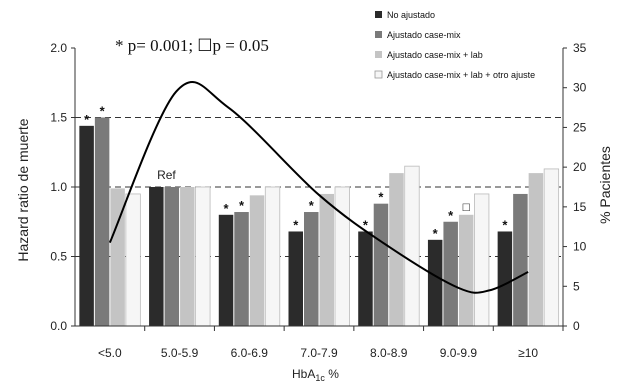 The height and width of the screenshot is (386, 618). Describe the element at coordinates (435, 55) in the screenshot. I see `legend-label: Ajustado case-mix + lab` at that location.